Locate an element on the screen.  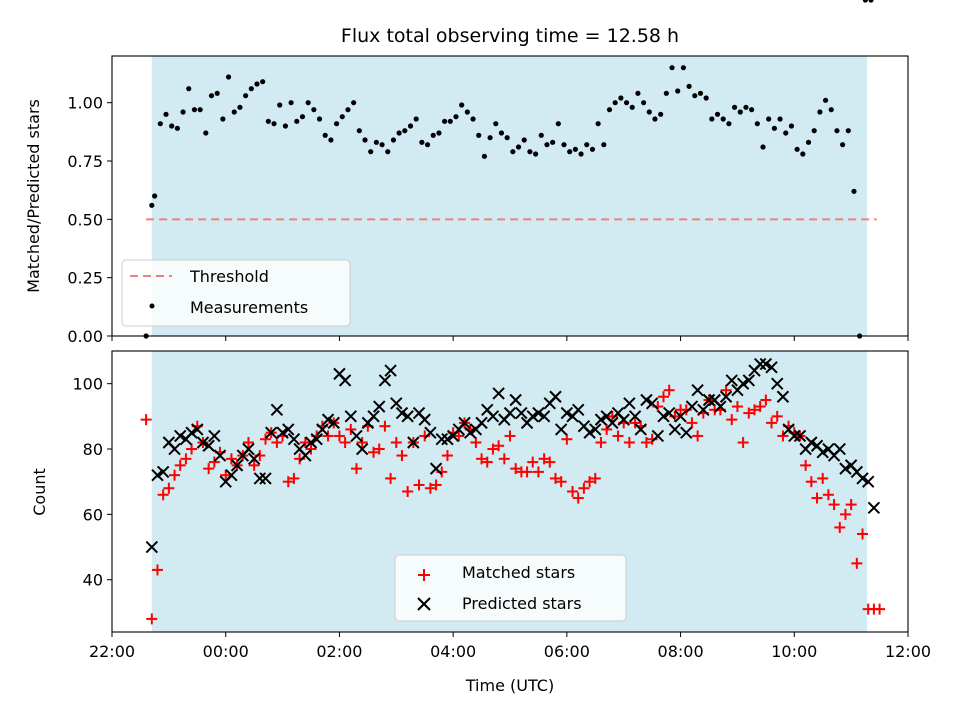
bottom-y-tick-label: 60 is located at coordinates (93, 514).